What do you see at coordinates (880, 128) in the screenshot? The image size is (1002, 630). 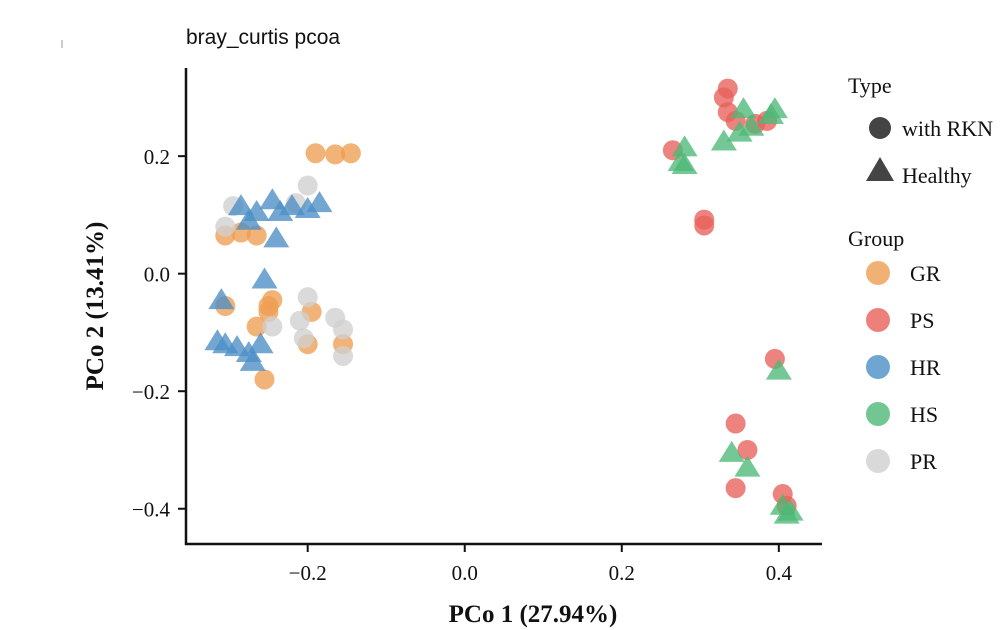 I see `legend-circle-shape` at bounding box center [880, 128].